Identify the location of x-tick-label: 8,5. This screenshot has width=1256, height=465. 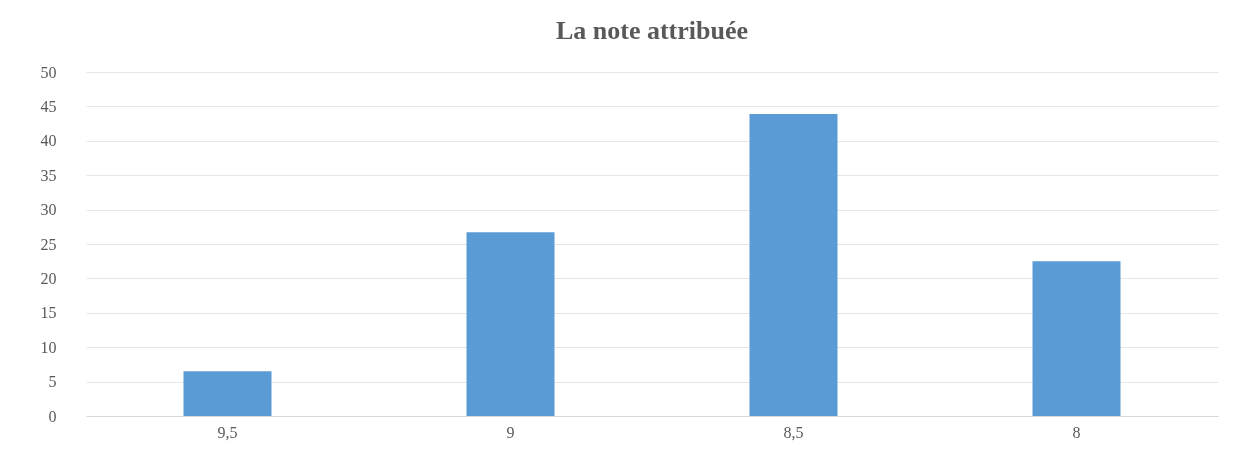
(793, 432).